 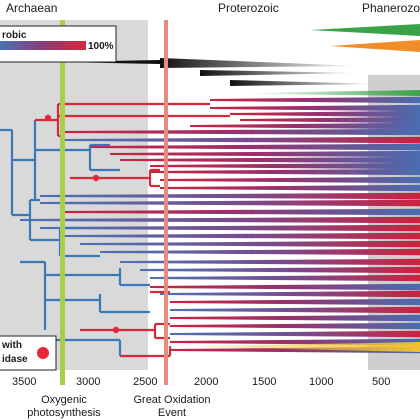 What do you see at coordinates (310, 347) in the screenshot?
I see `yellow-taper-strip` at bounding box center [310, 347].